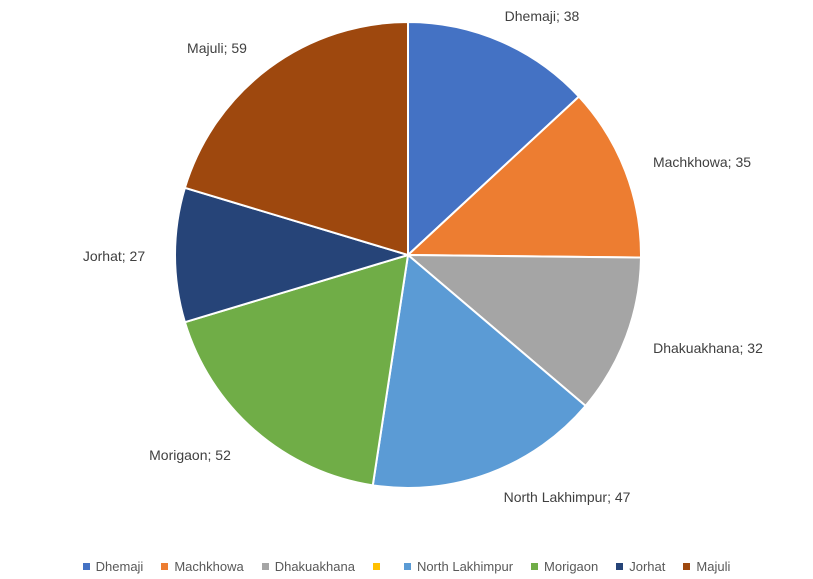 Image resolution: width=813 pixels, height=579 pixels. What do you see at coordinates (571, 566) in the screenshot?
I see `legend-label: Morigaon` at bounding box center [571, 566].